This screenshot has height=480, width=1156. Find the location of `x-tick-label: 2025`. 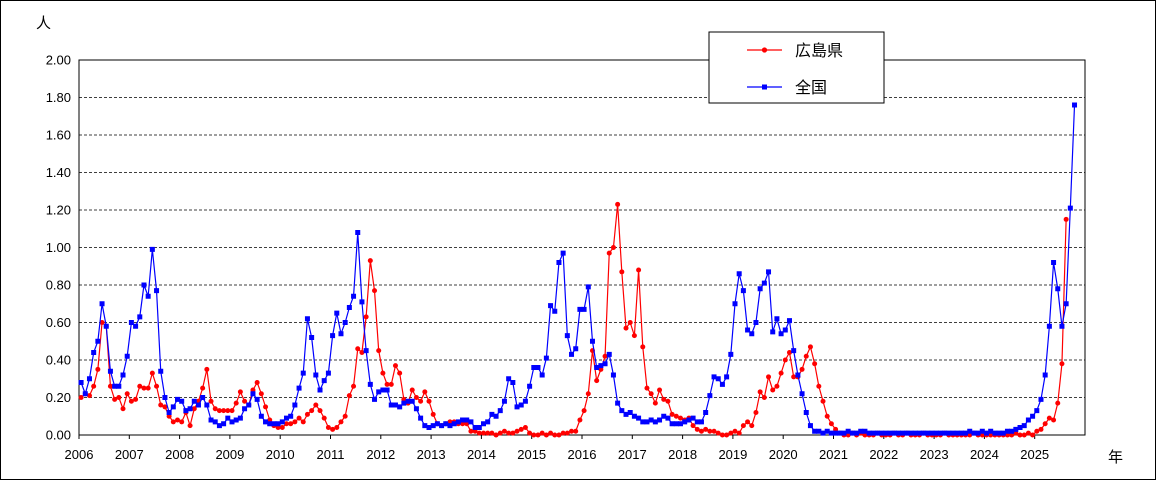

x-tick-label: 2025 is located at coordinates (1034, 454).